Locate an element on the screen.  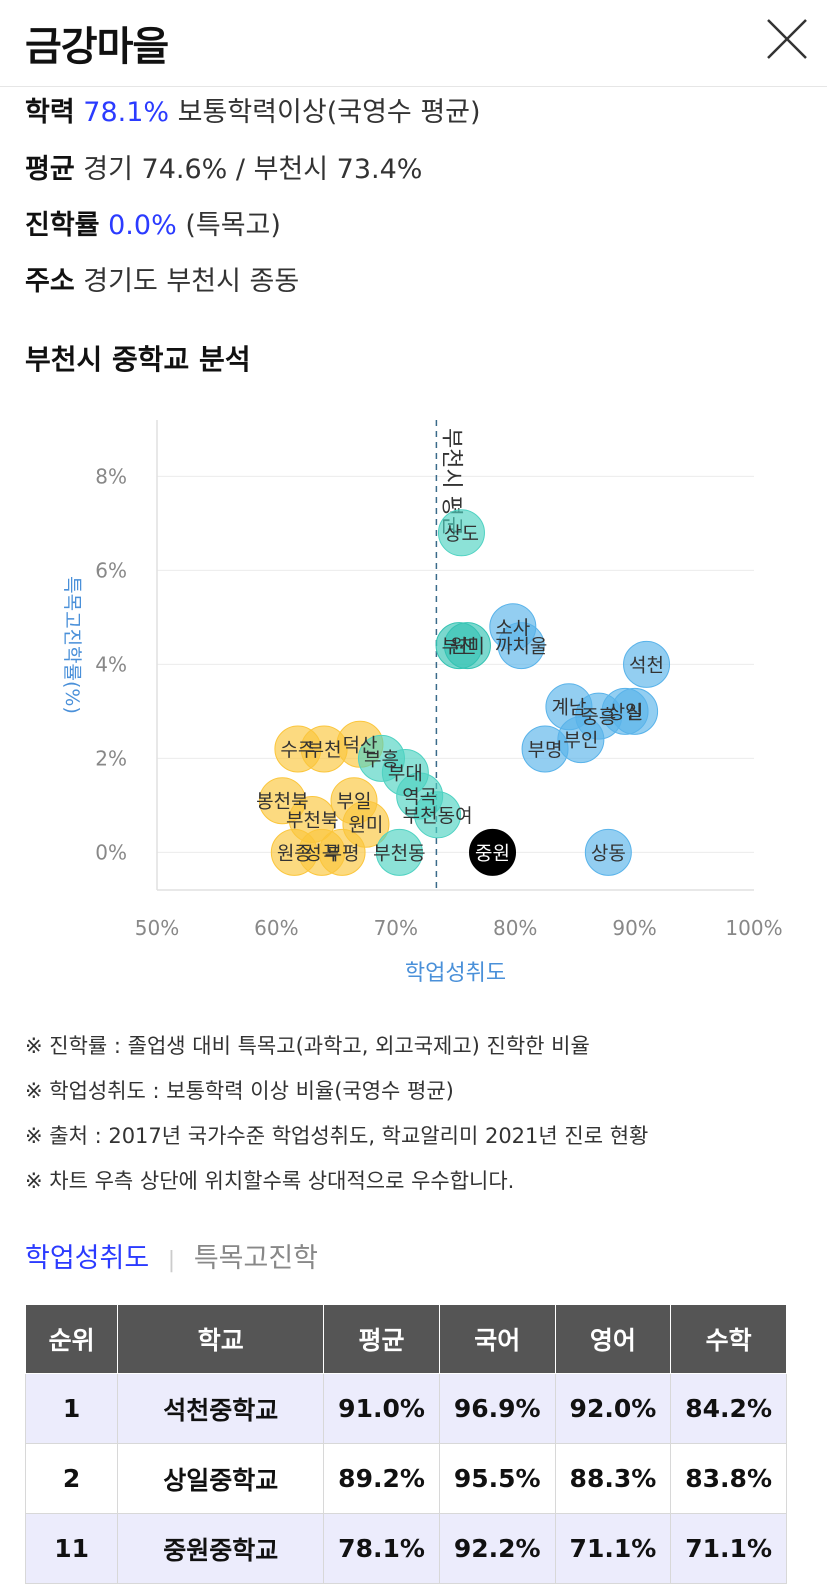
cell-korean: 95.5% is located at coordinates (497, 1478).